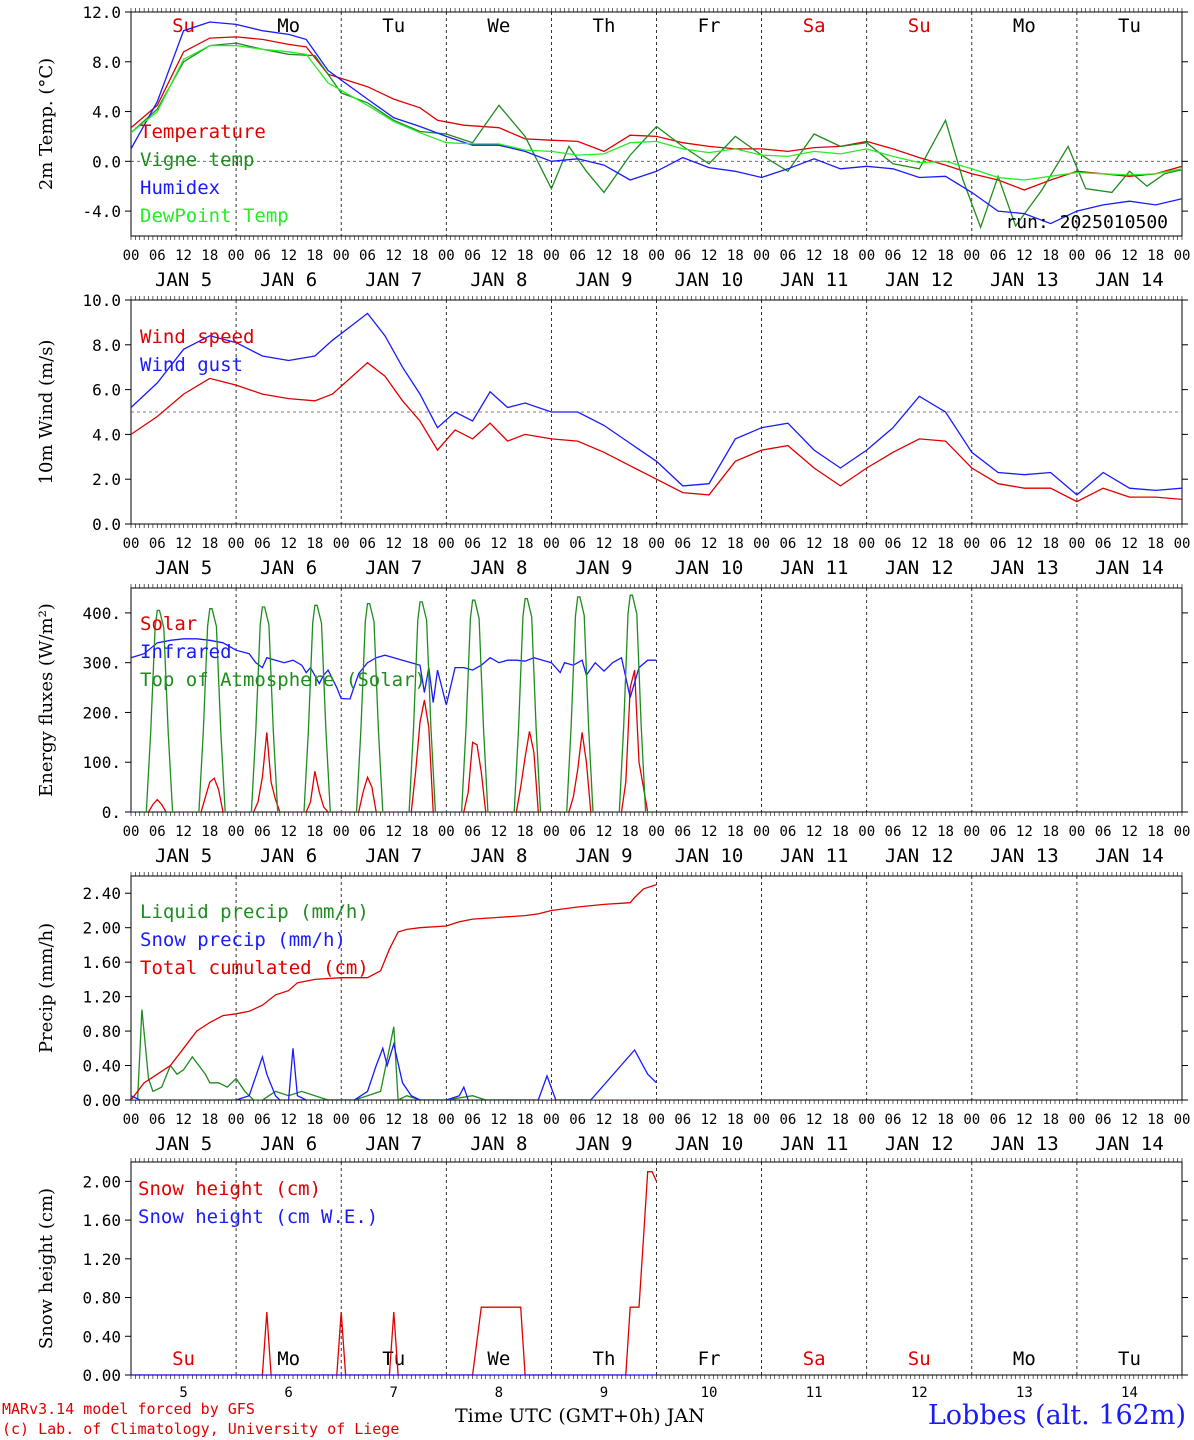  Describe the element at coordinates (604, 1393) in the screenshot. I see `x-day-number: 9` at that location.